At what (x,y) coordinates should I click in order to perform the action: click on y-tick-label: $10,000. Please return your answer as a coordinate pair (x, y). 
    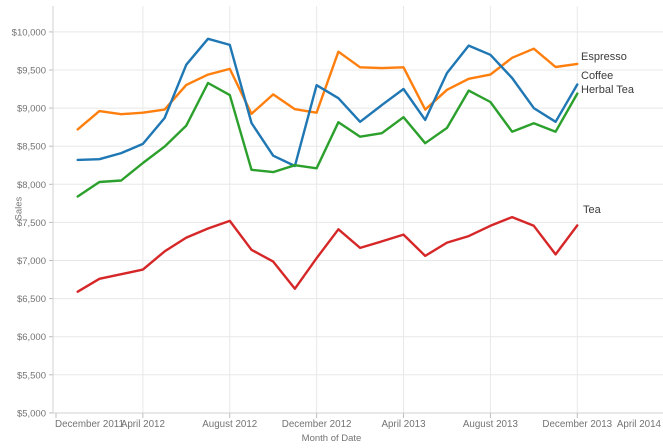
    Looking at the image, I should click on (29, 32).